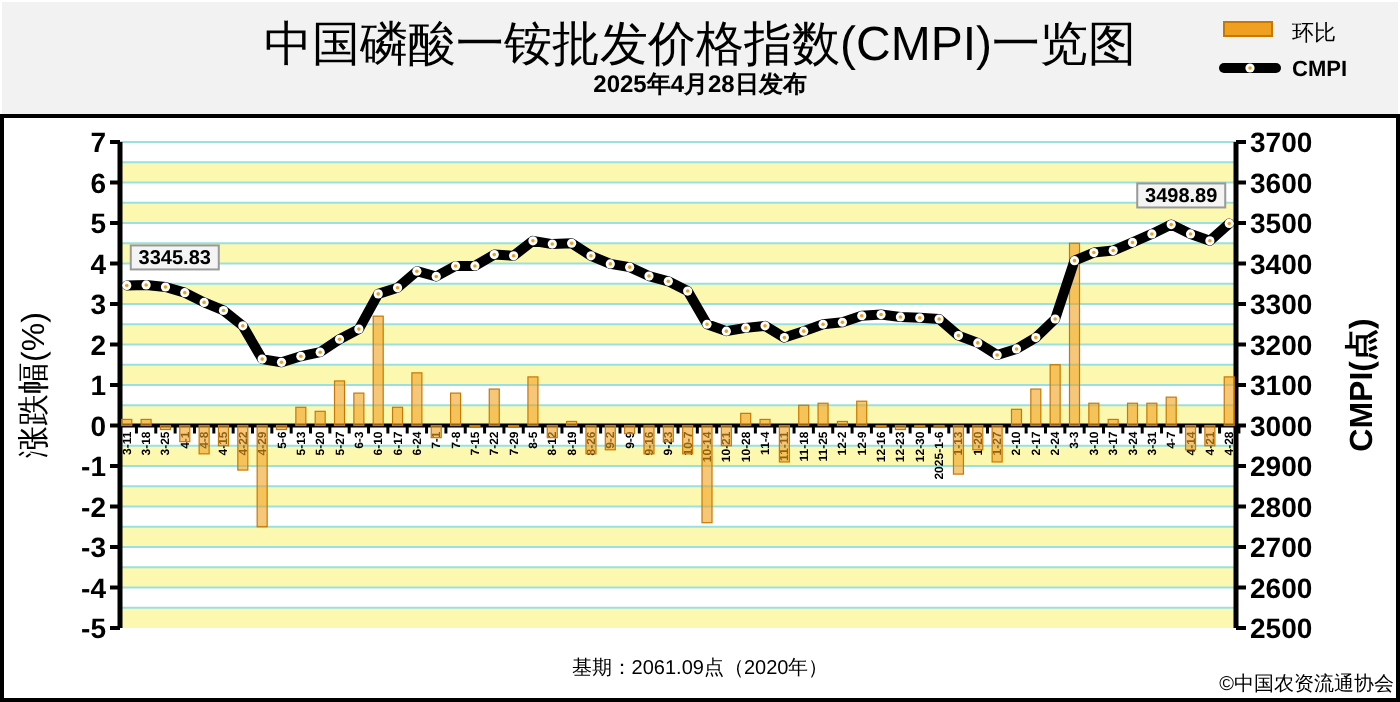  Describe the element at coordinates (700, 84) in the screenshot. I see `chart-subtitle: 2025年4月28日发布` at that location.